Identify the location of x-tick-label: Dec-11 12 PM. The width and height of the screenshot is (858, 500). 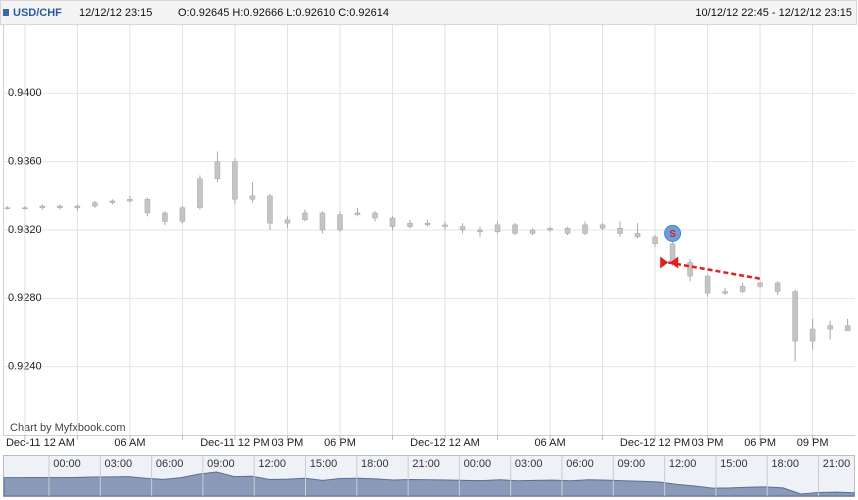
(235, 443).